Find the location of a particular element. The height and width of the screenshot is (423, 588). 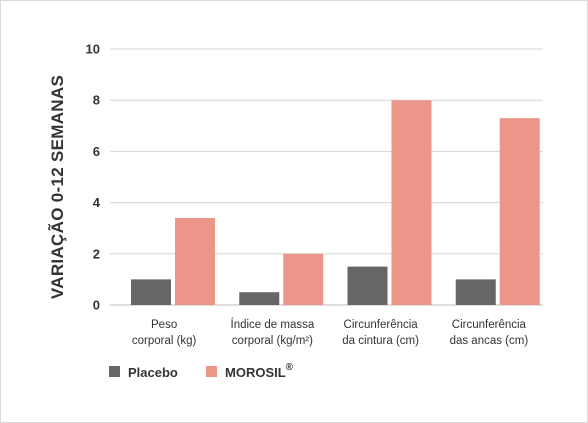

legend-label-text: Placebo is located at coordinates (153, 372).